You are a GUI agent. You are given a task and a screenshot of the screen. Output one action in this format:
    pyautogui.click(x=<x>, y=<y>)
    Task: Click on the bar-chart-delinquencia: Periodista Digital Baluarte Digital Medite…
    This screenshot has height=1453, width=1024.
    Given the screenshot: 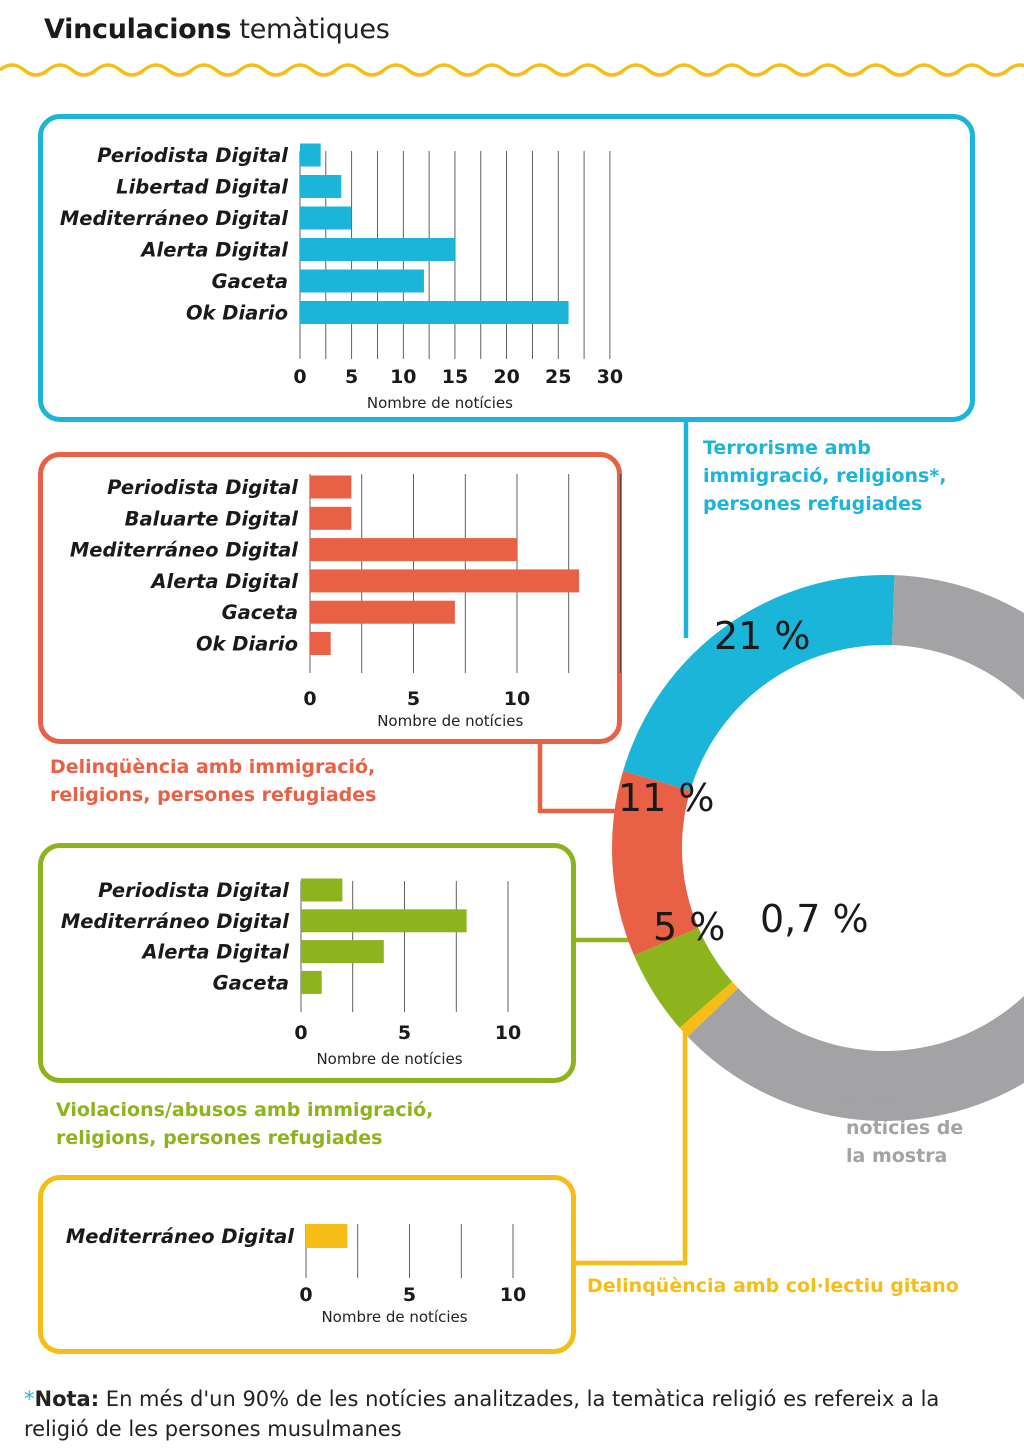 What is the action you would take?
    pyautogui.click(x=345, y=602)
    